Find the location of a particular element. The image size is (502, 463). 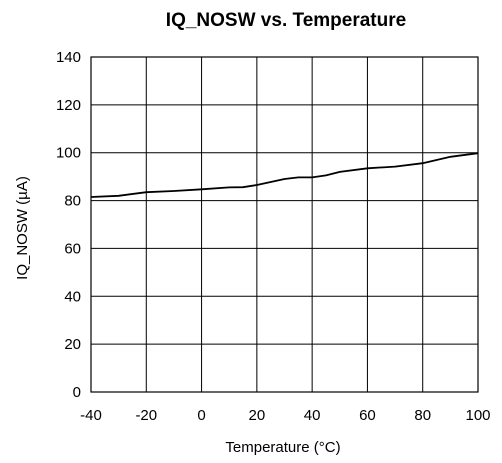

x-axis-label: Temperature (°C) is located at coordinates (282, 447).